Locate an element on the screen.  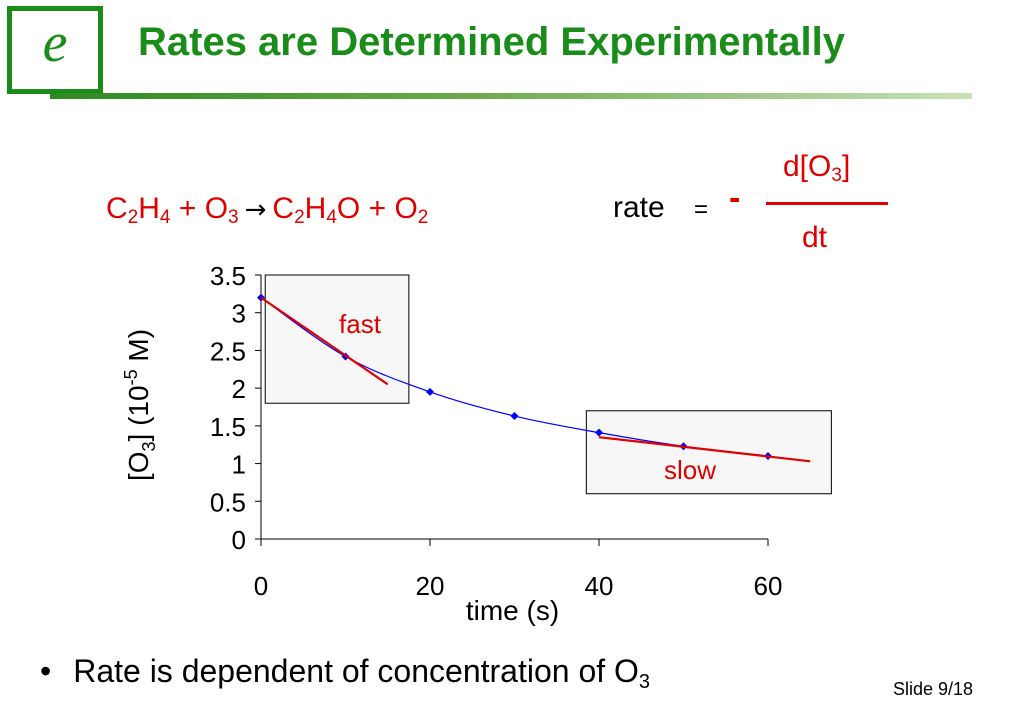
slide-number: Slide 9/18 is located at coordinates (933, 689).